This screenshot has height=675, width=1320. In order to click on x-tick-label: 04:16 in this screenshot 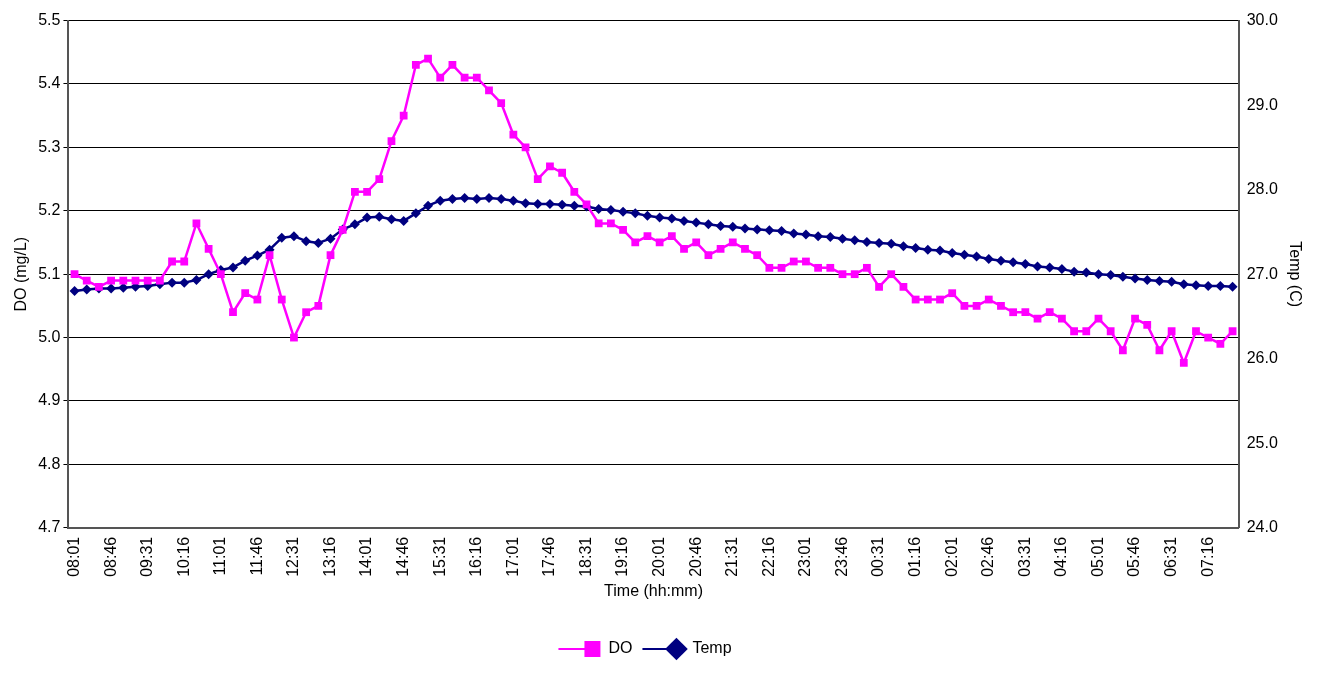, I will do `click(1061, 556)`.